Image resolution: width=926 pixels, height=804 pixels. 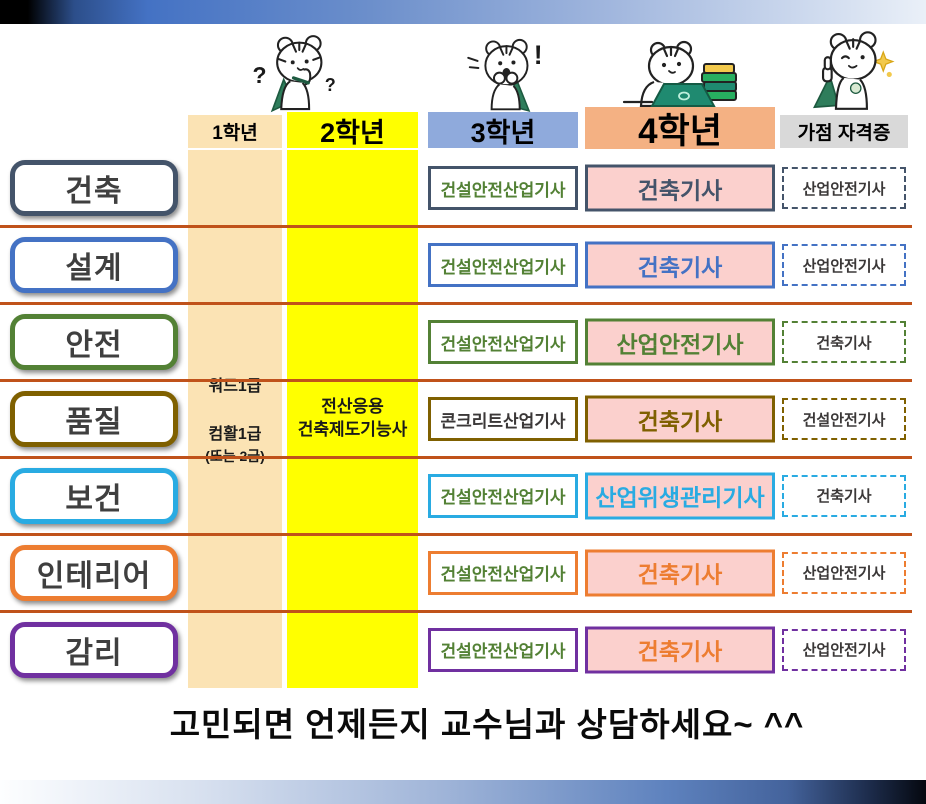 What do you see at coordinates (352, 419) in the screenshot?
I see `year2-column-band: 전산응용 건축제도기능사` at bounding box center [352, 419].